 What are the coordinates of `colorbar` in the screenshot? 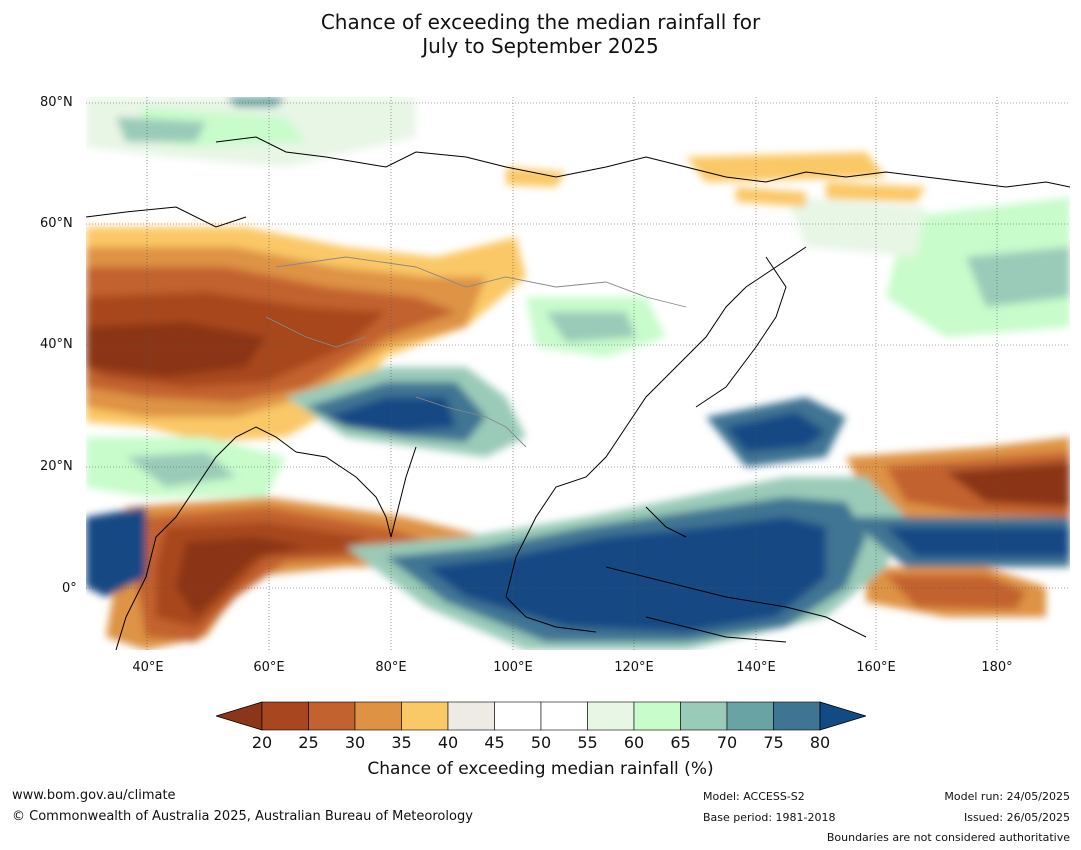 It's located at (541, 716).